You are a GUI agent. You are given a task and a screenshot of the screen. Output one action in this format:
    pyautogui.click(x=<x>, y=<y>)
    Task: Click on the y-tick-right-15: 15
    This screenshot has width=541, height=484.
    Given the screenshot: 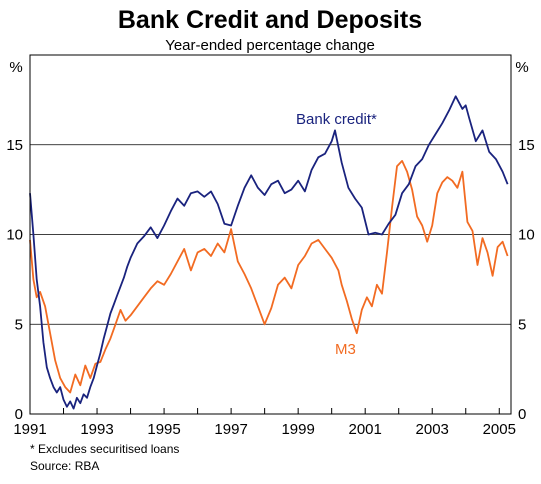 What is the action you would take?
    pyautogui.click(x=526, y=145)
    